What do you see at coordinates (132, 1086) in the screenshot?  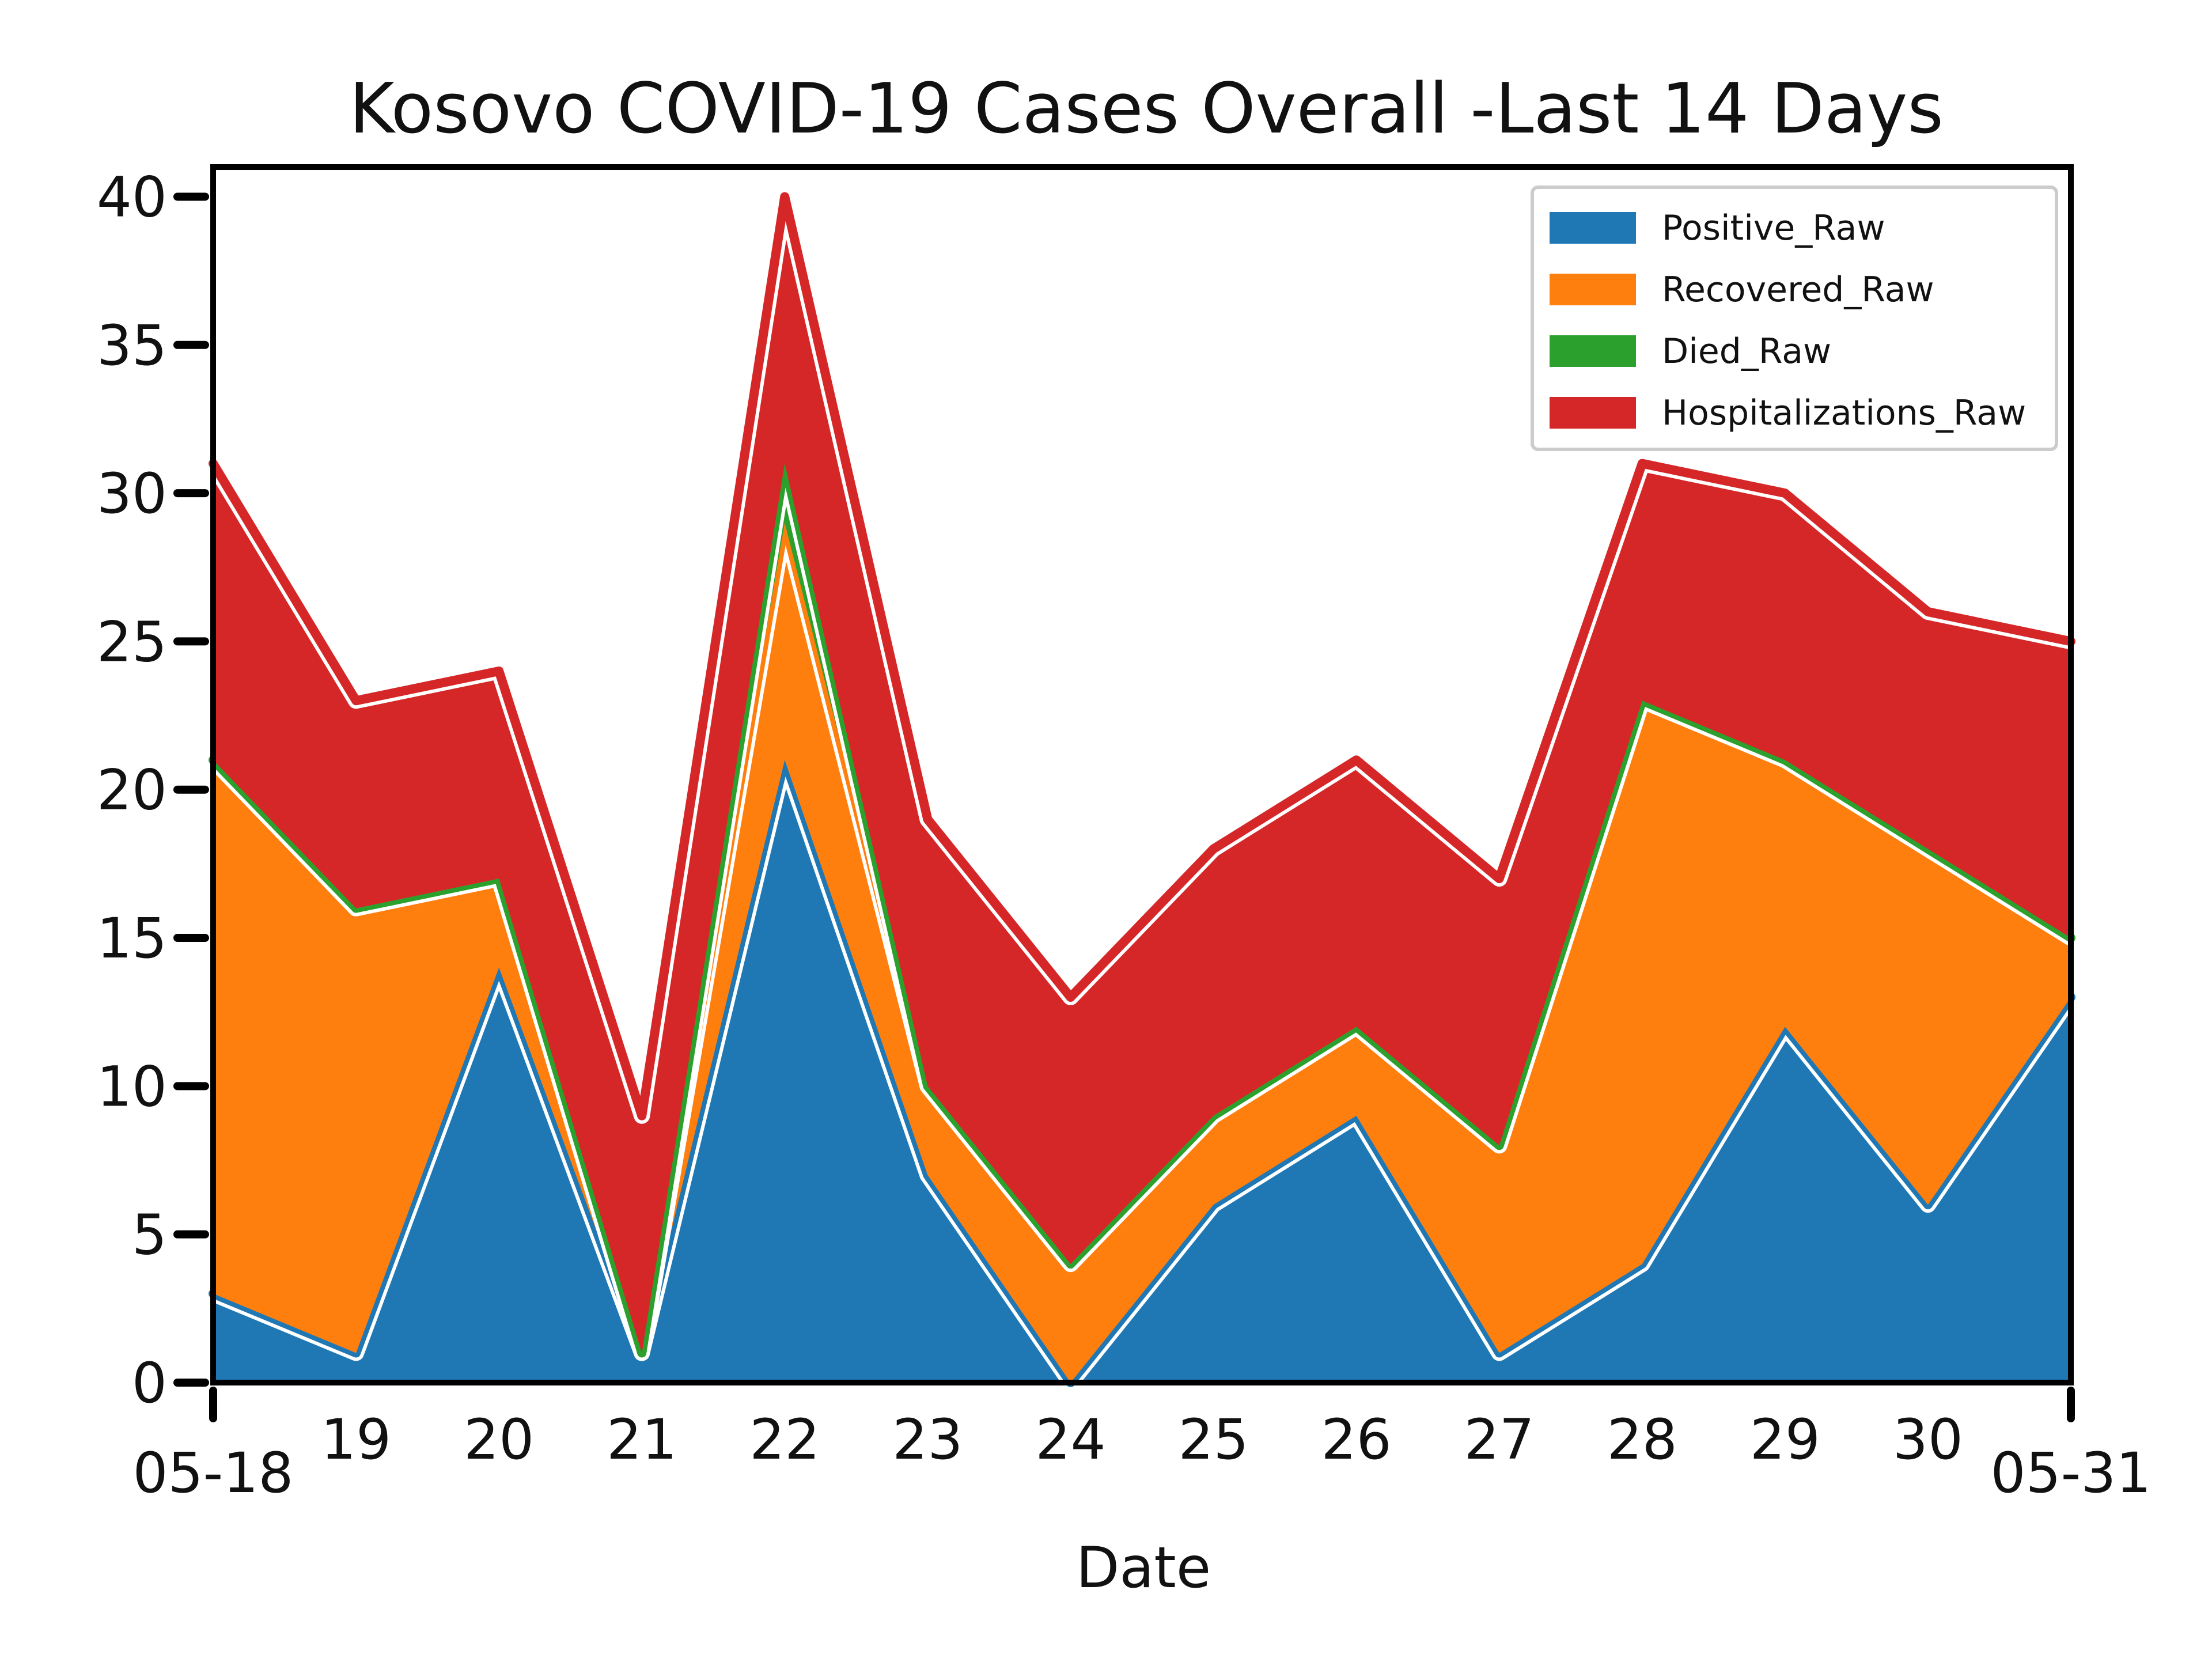 I see `y-tick-label: 10` at bounding box center [132, 1086].